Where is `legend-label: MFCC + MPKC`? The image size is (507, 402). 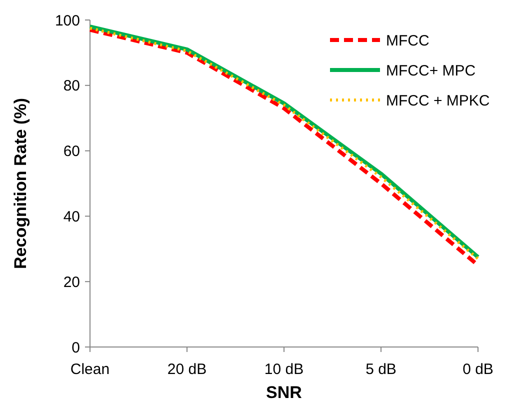
legend-label: MFCC + MPKC is located at coordinates (438, 101).